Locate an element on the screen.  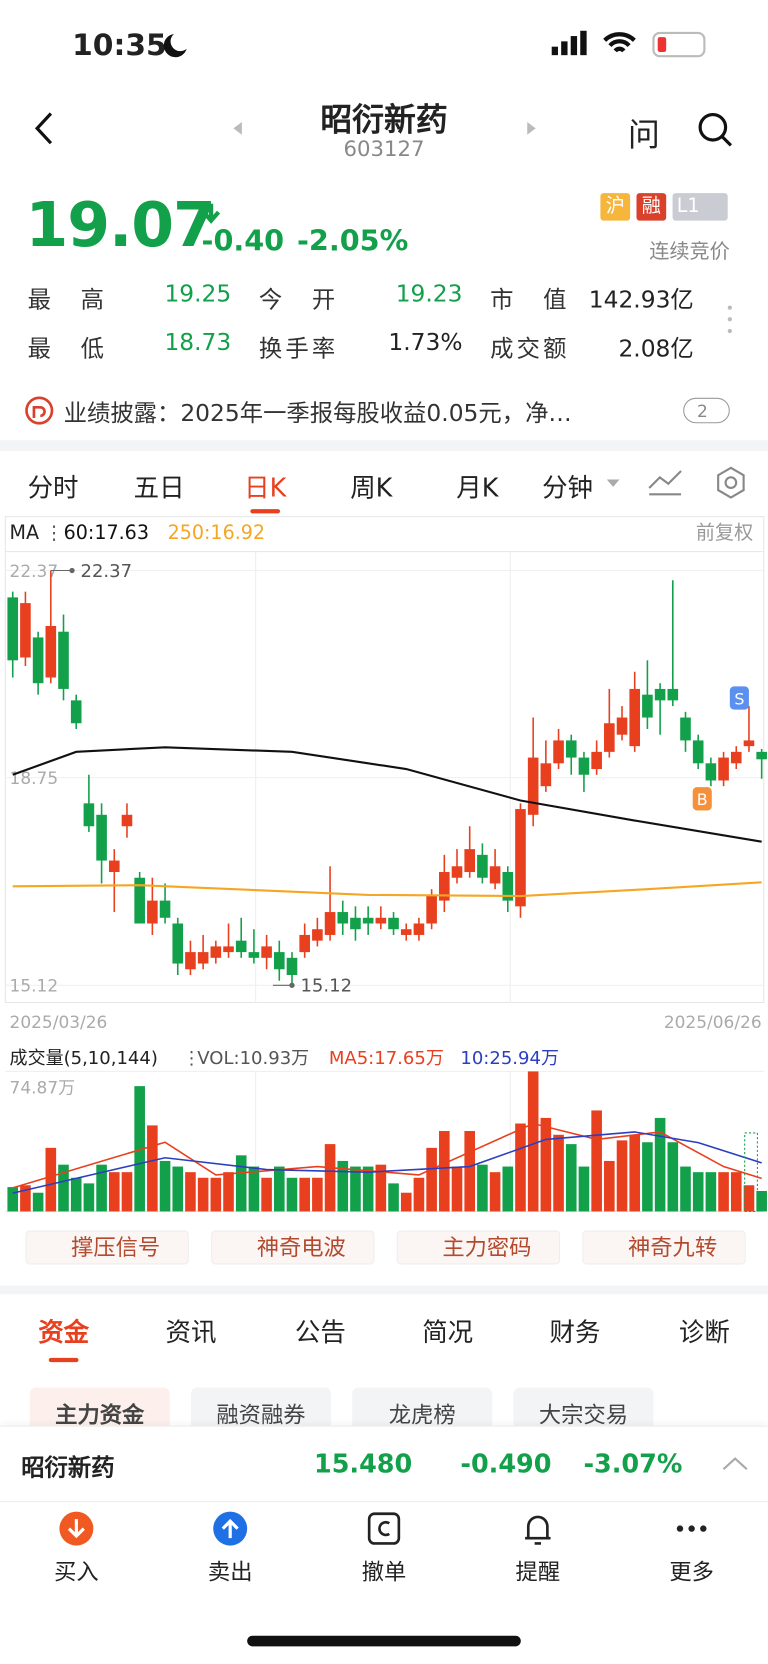
trade-mark-bg is located at coordinates (702, 799).